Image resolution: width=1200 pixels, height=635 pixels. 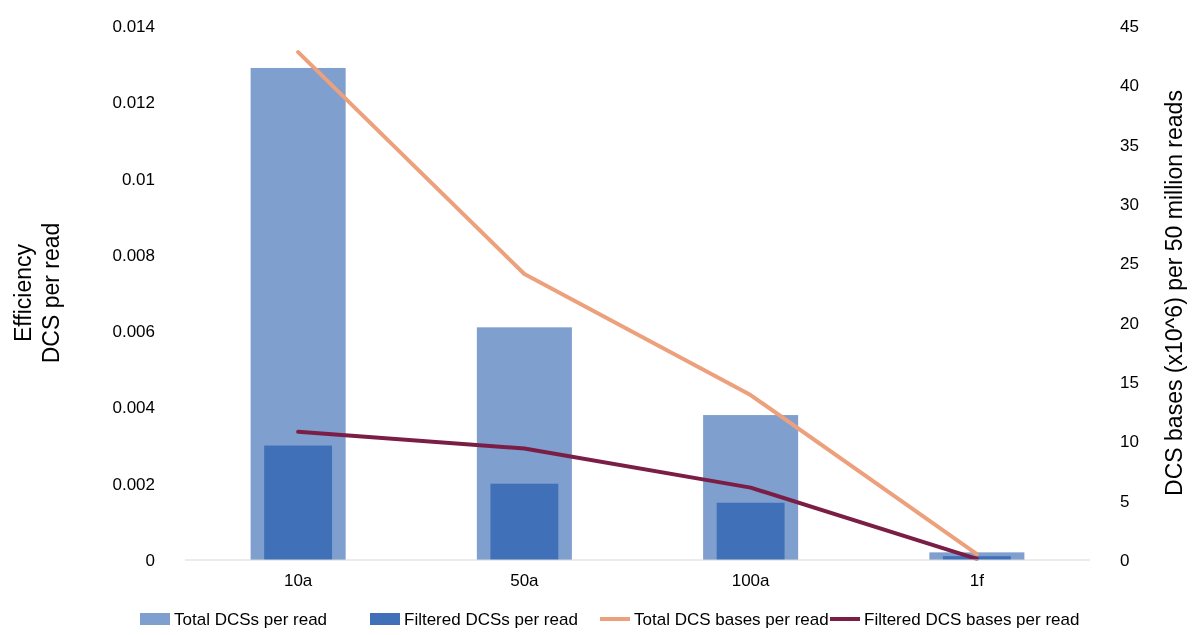 What do you see at coordinates (491, 619) in the screenshot?
I see `legend-label: Filtered DCSs per read` at bounding box center [491, 619].